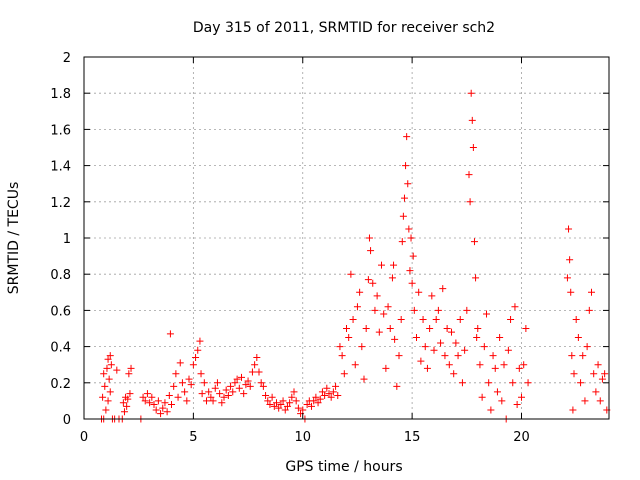 The height and width of the screenshot is (480, 640). I want to click on x-tick-label: 10, so click(302, 437).